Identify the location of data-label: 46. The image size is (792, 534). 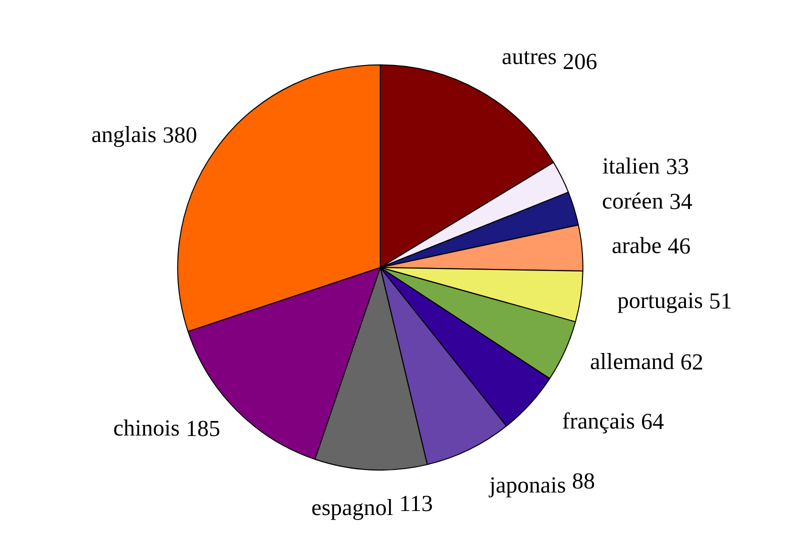
(679, 245).